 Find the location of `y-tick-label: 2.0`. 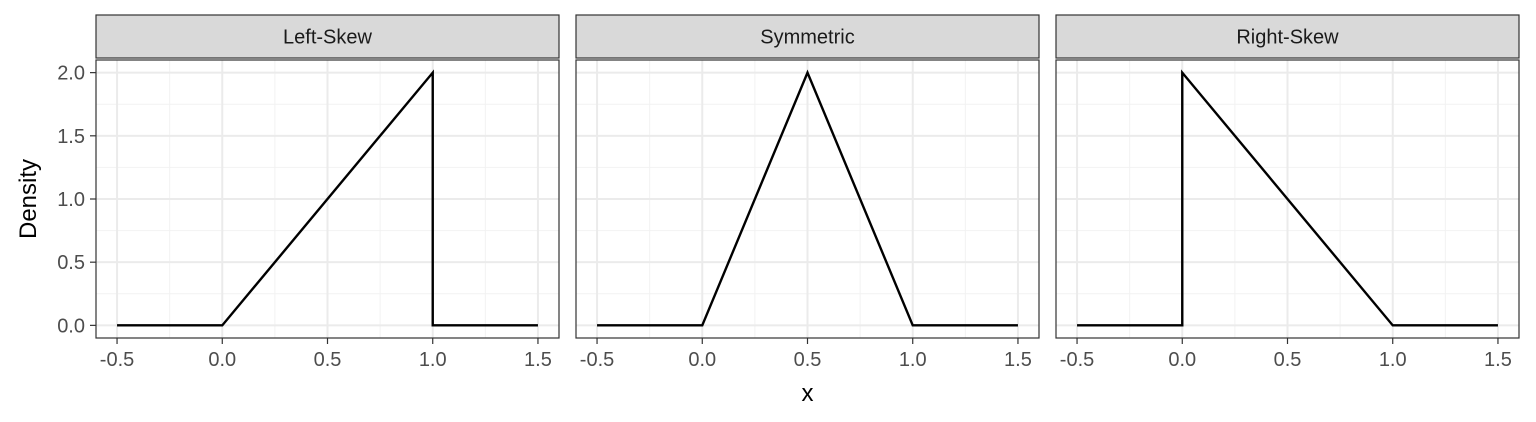

y-tick-label: 2.0 is located at coordinates (71, 74).